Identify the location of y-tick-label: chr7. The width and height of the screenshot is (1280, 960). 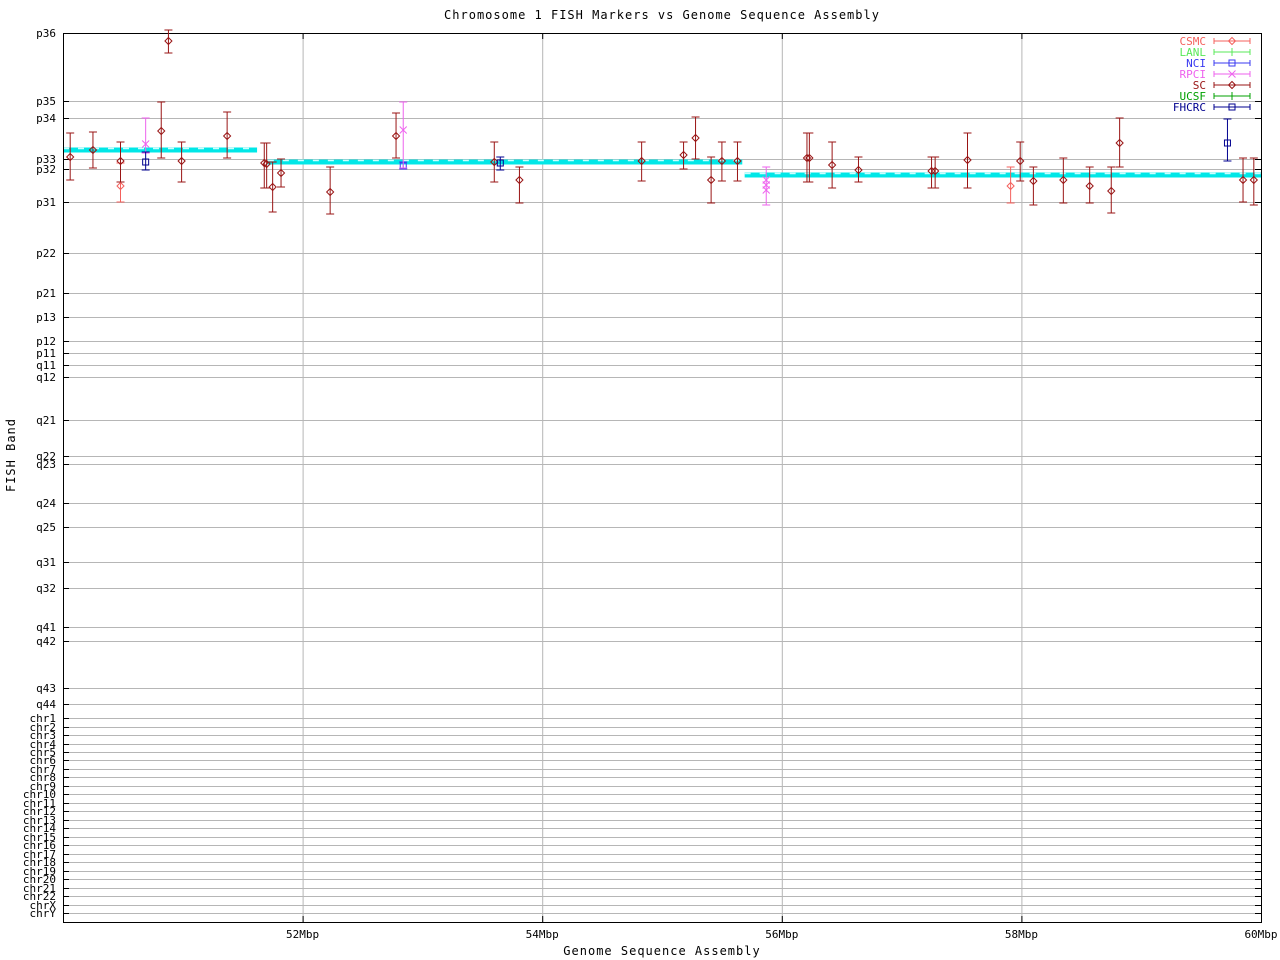
(43, 769).